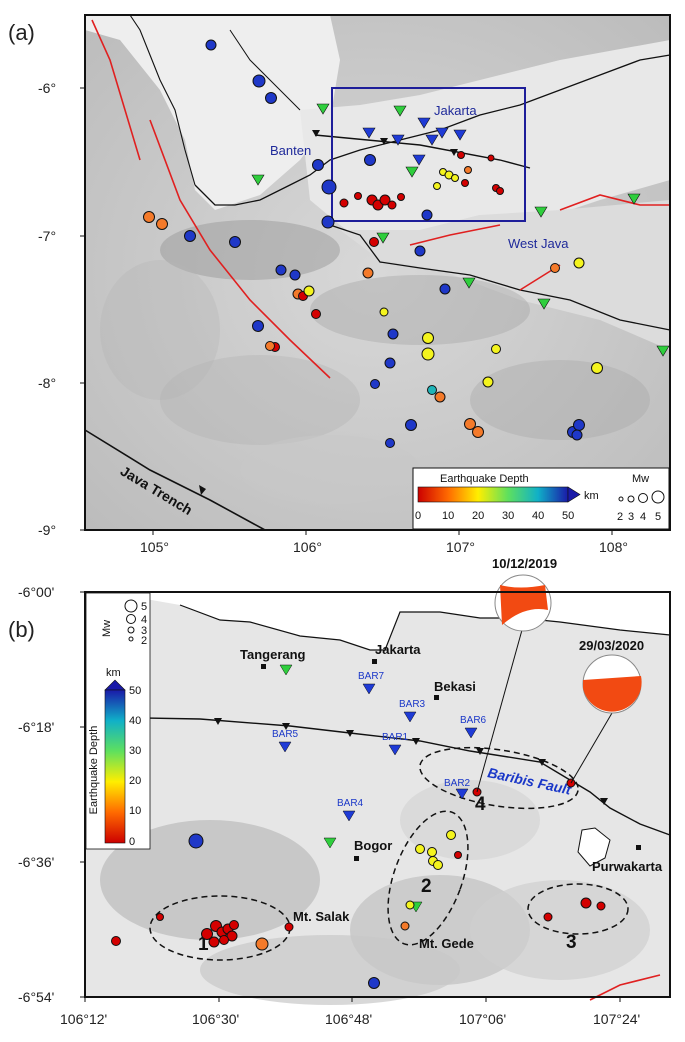 Image resolution: width=685 pixels, height=1042 pixels. I want to click on label-west-java: West Java, so click(538, 243).